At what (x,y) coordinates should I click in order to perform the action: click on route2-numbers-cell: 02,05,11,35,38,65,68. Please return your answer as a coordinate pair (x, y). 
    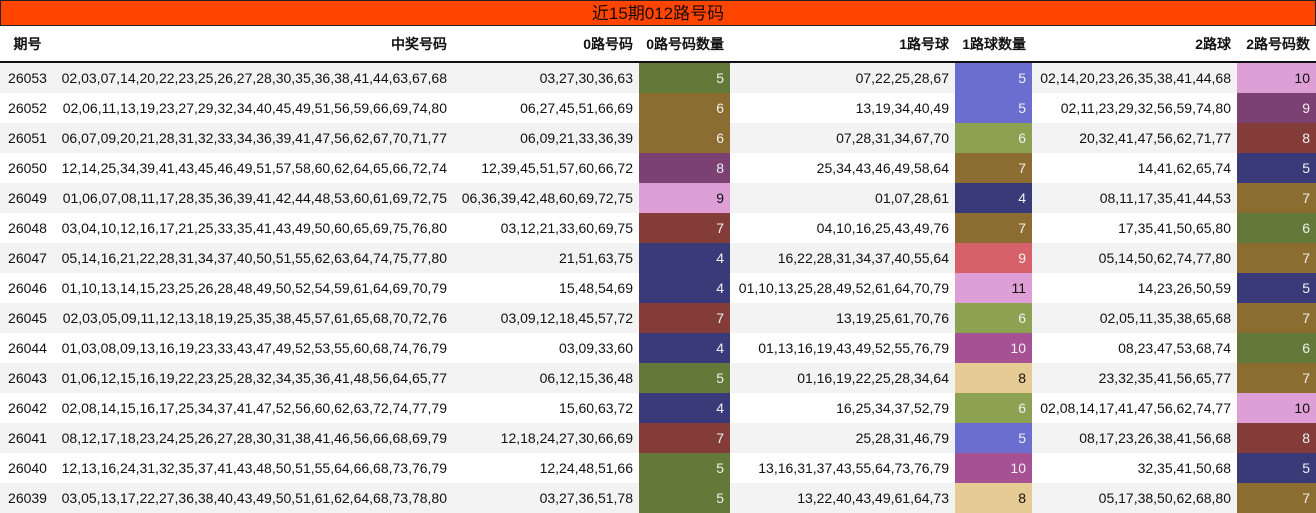
    Looking at the image, I should click on (1134, 318).